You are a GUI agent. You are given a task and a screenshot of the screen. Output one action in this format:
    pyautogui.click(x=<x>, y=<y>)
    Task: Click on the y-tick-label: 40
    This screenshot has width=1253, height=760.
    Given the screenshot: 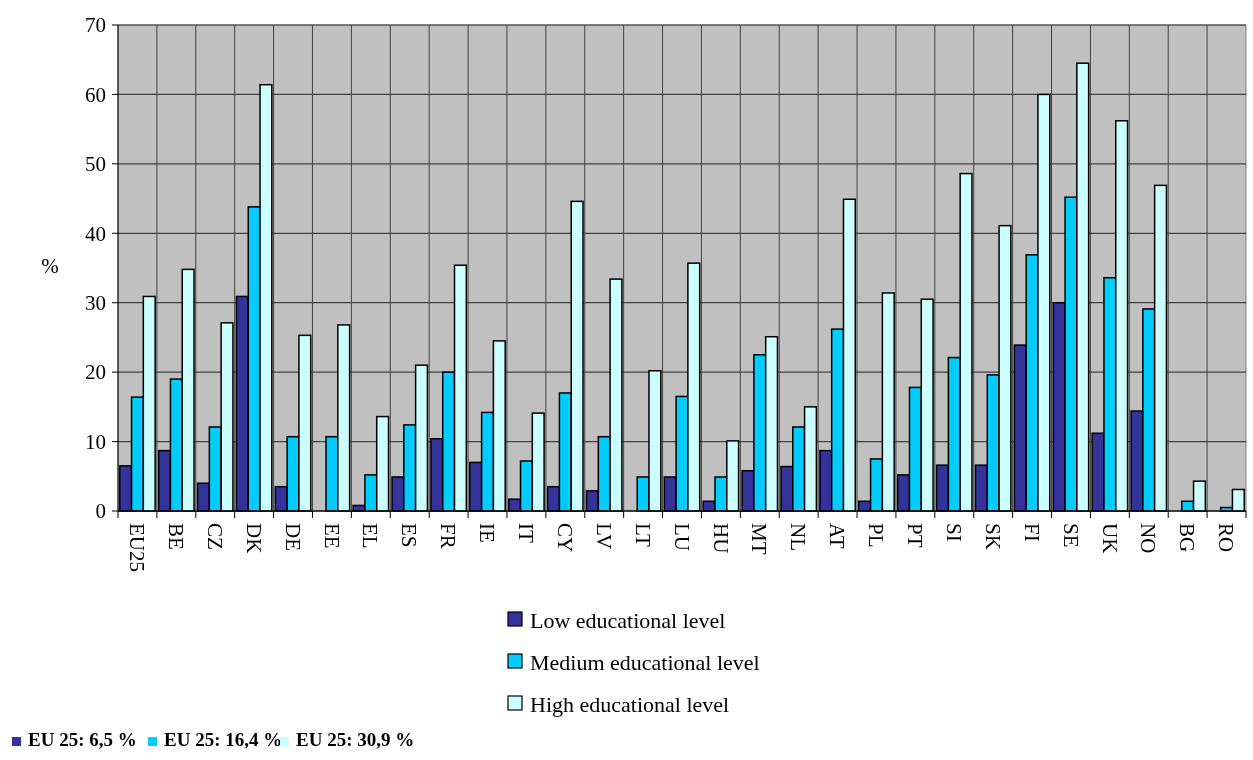 What is the action you would take?
    pyautogui.click(x=95, y=233)
    